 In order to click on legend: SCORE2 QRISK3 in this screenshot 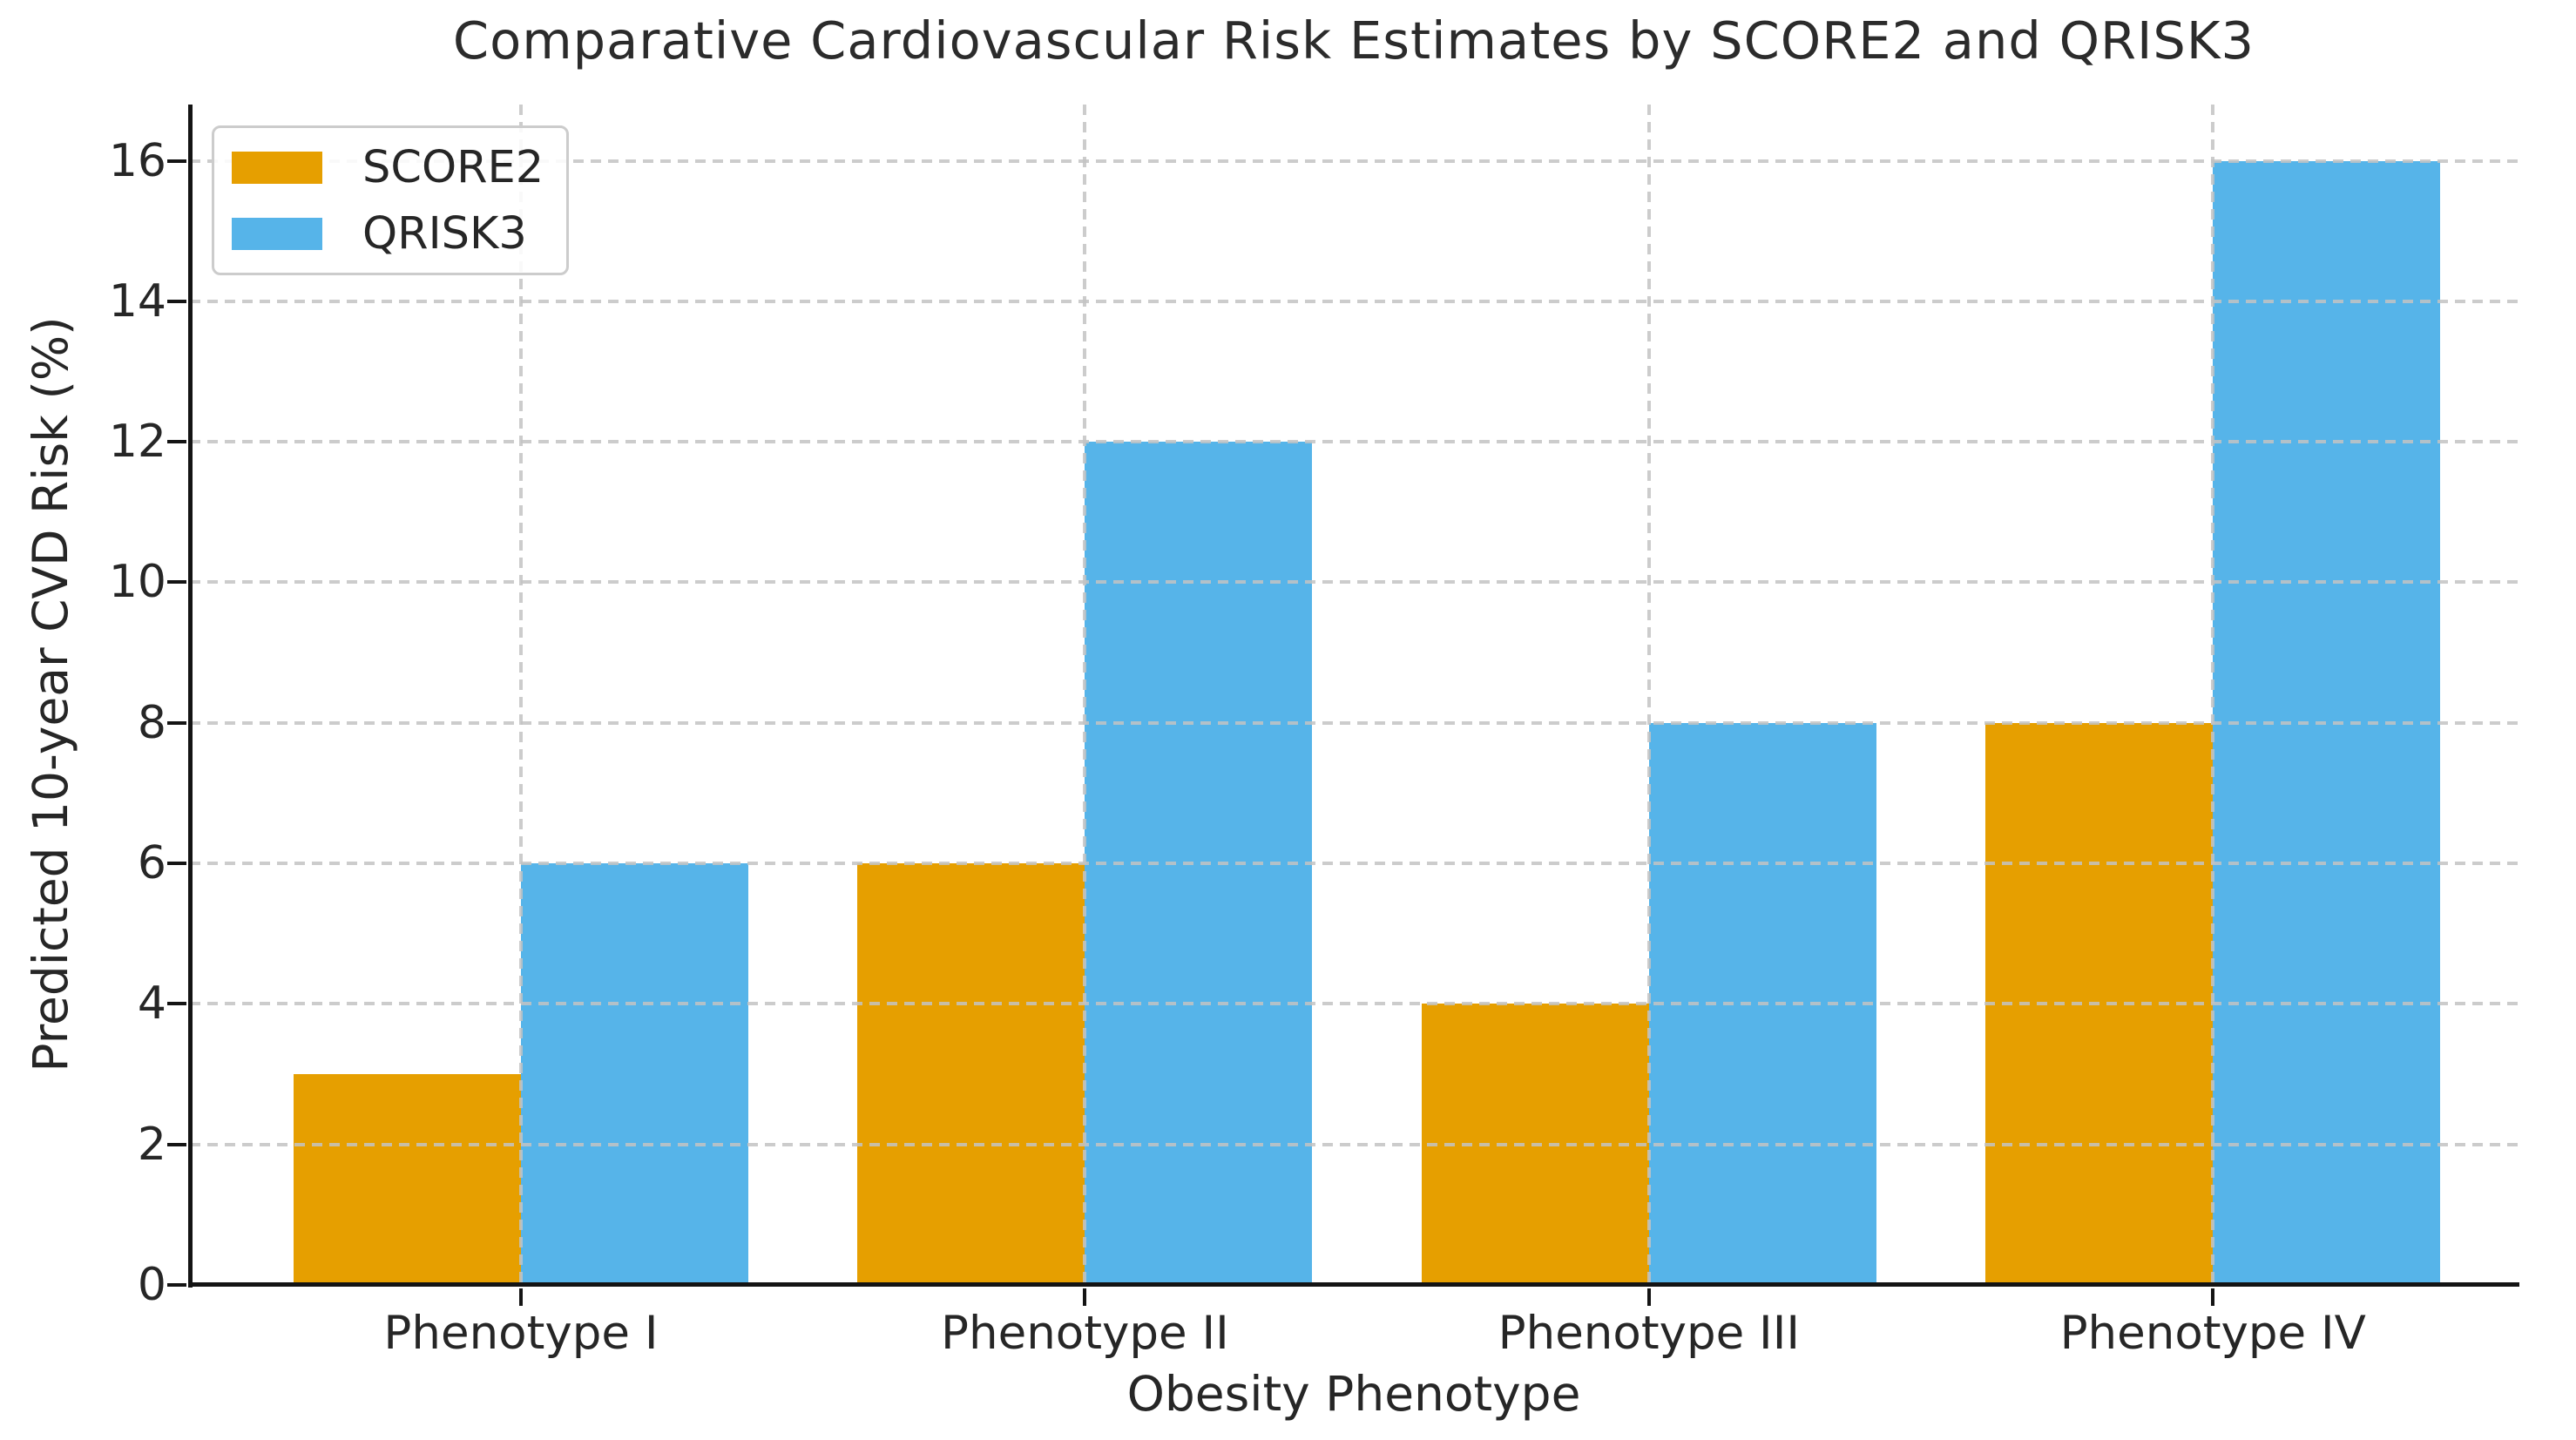, I will do `click(391, 200)`.